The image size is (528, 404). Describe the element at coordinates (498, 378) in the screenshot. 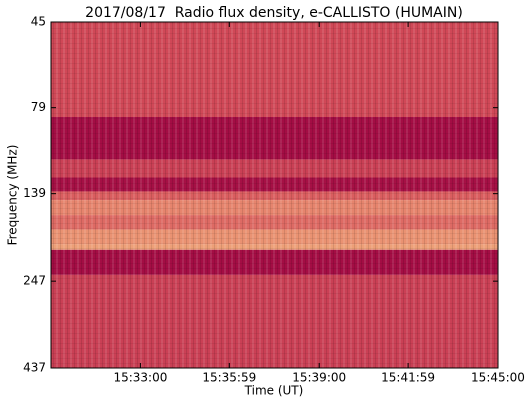

I see `x-tick-label: 15:45:00` at that location.